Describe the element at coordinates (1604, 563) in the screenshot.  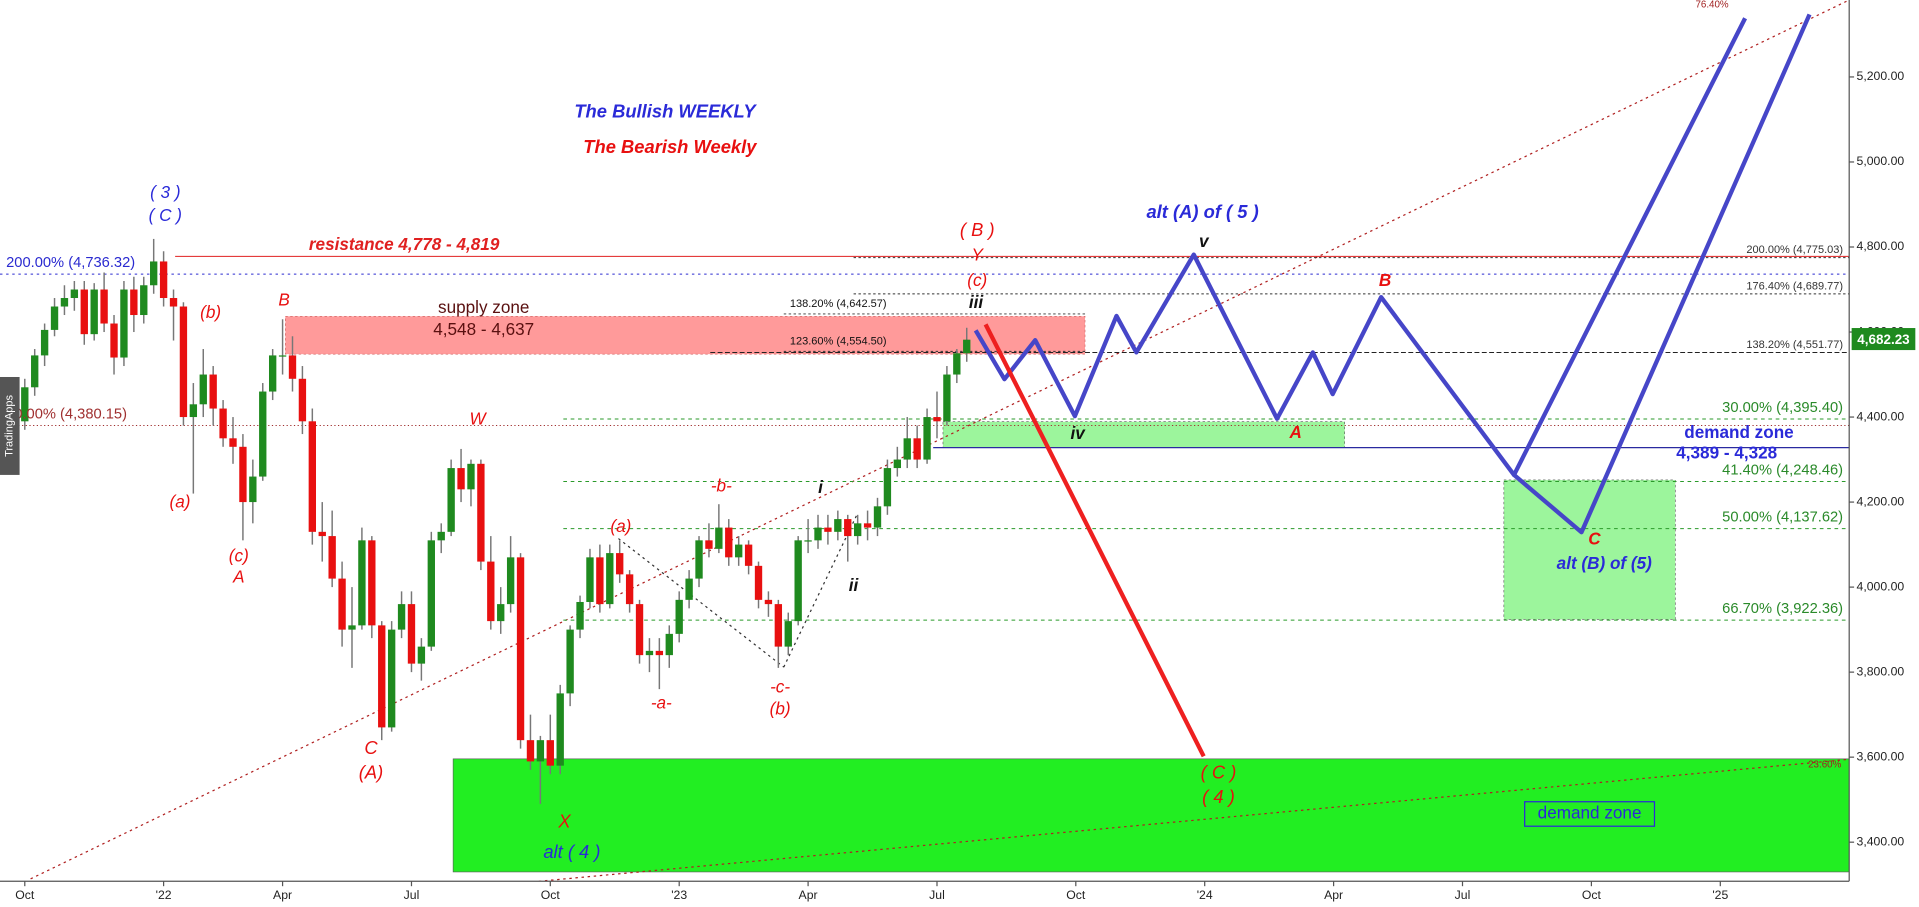
I see `annotation: alt (B) of (5)` at that location.